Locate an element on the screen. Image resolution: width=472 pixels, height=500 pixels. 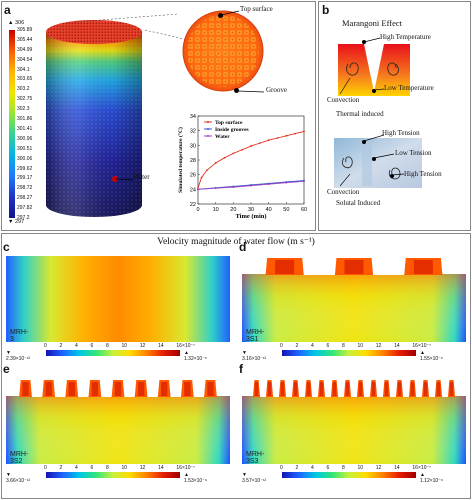
chart-x-tick-label: 10 is located at coordinates (216, 210).